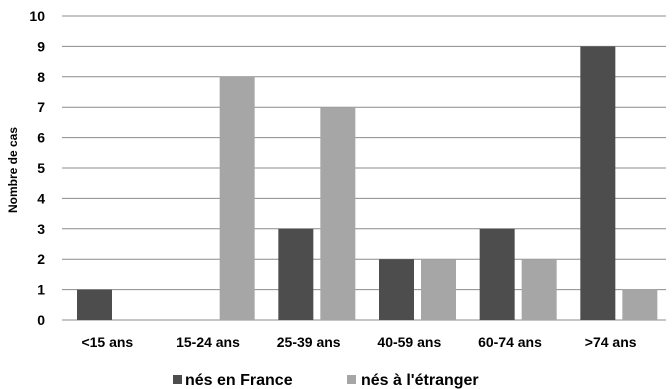 The height and width of the screenshot is (389, 672). I want to click on legend-label-nes-a-l-etranger: nés à l'étranger, so click(420, 380).